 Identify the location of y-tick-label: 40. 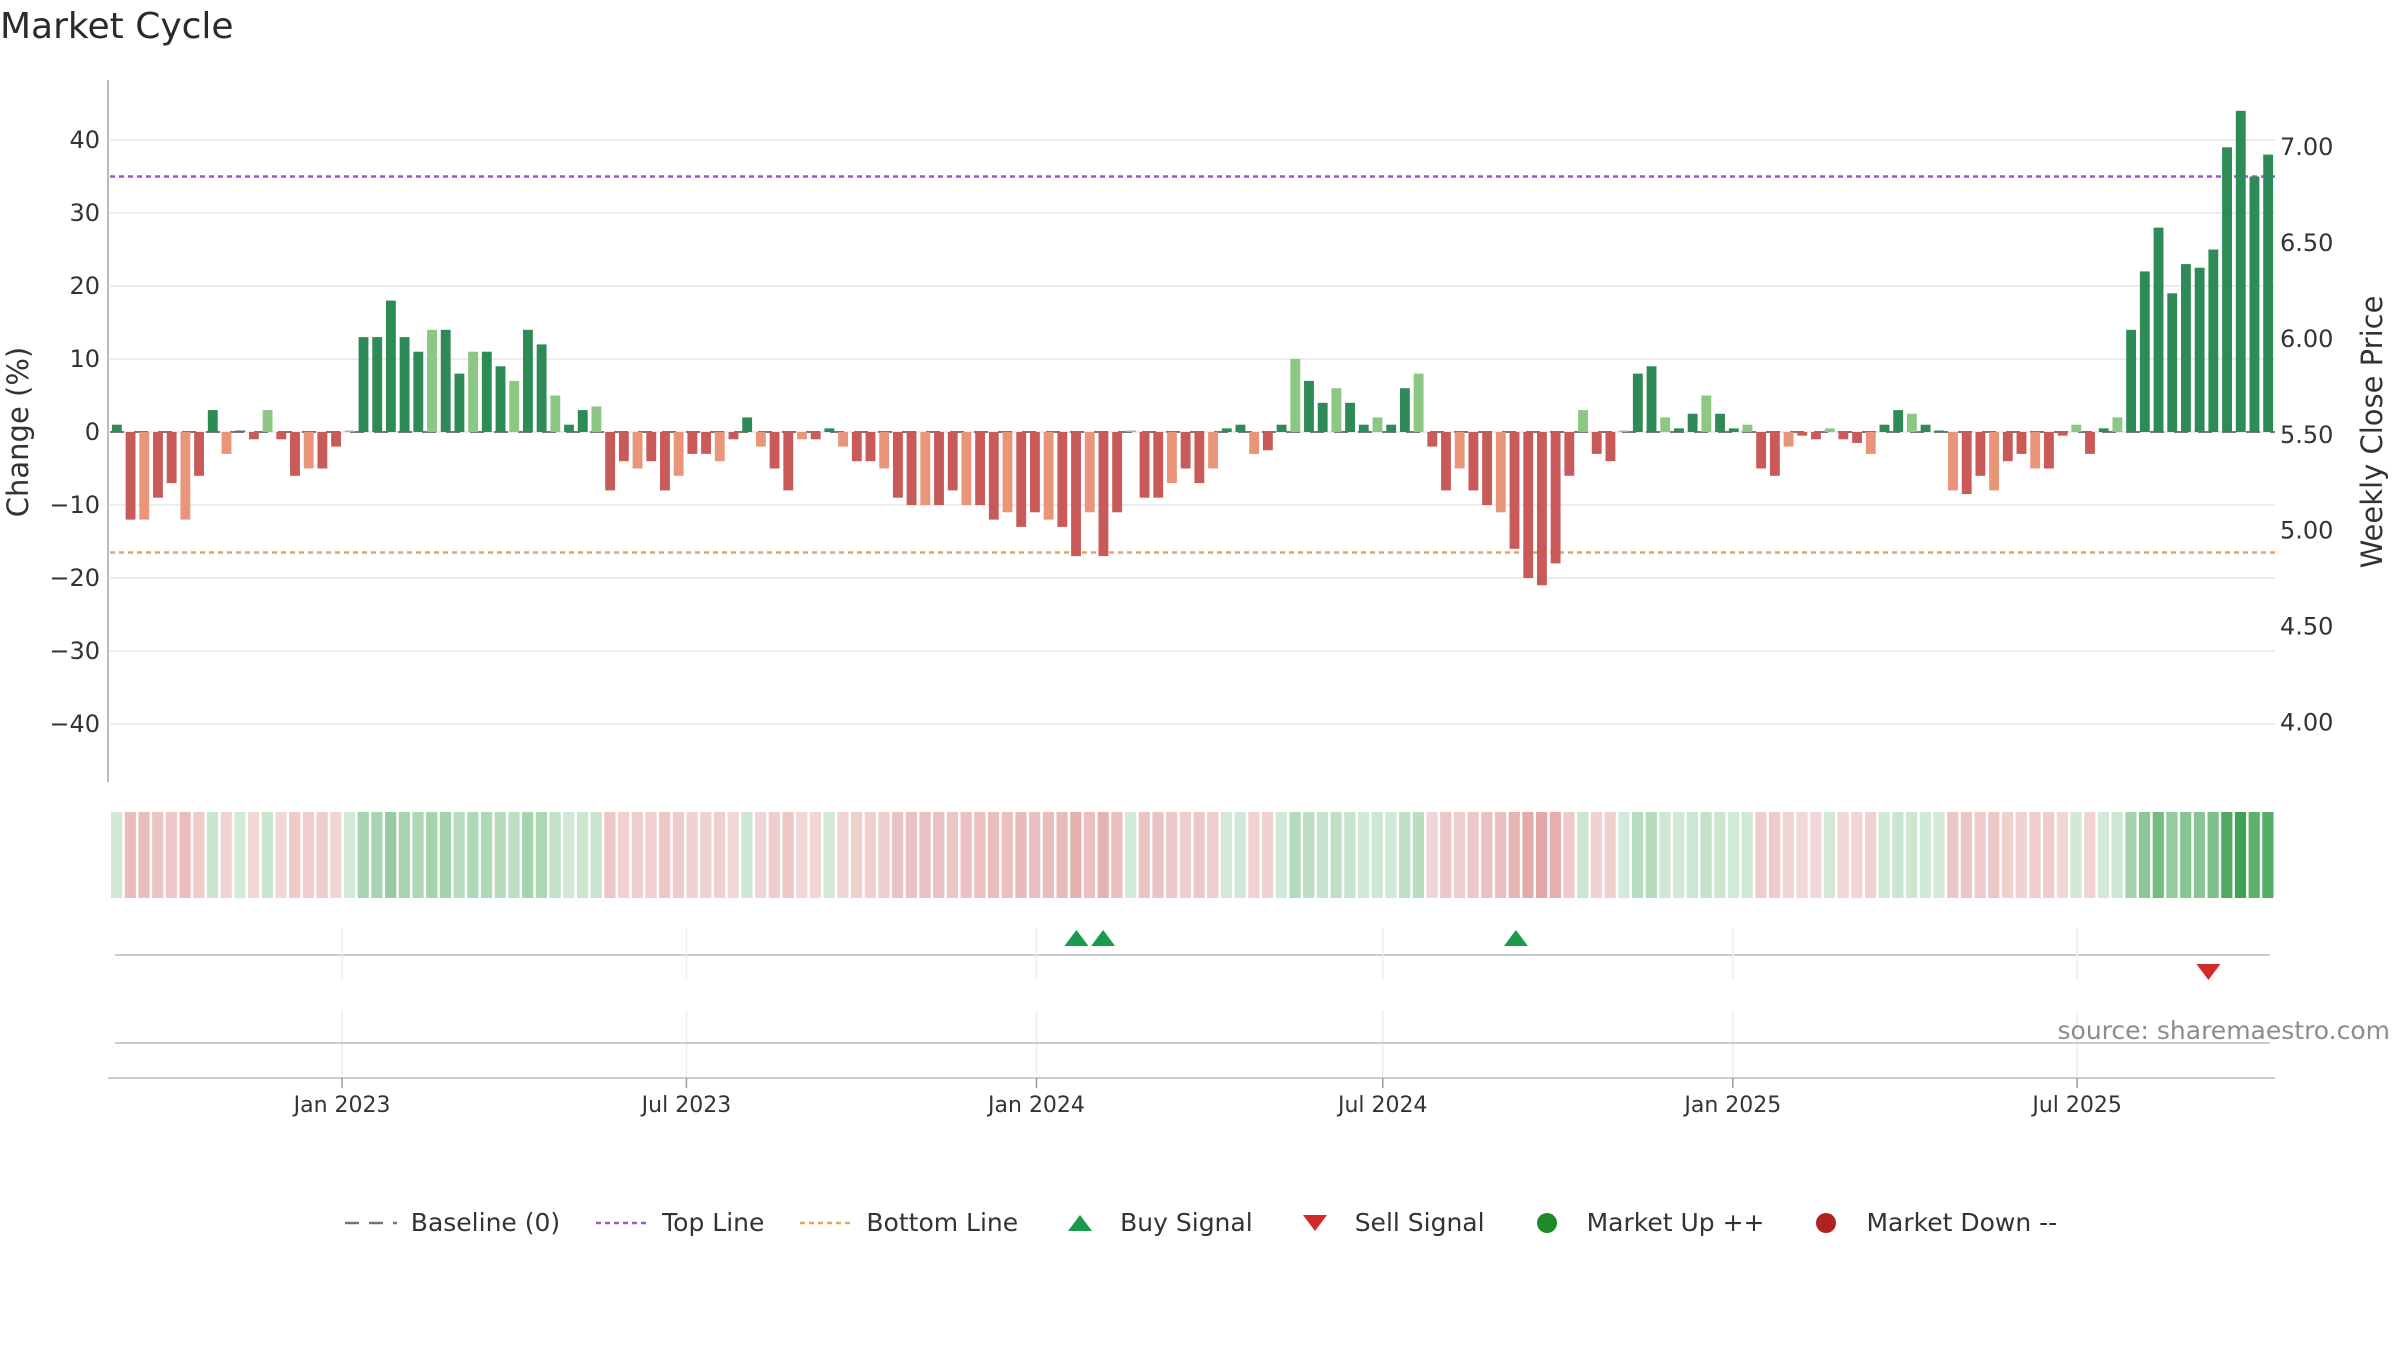
(84, 140).